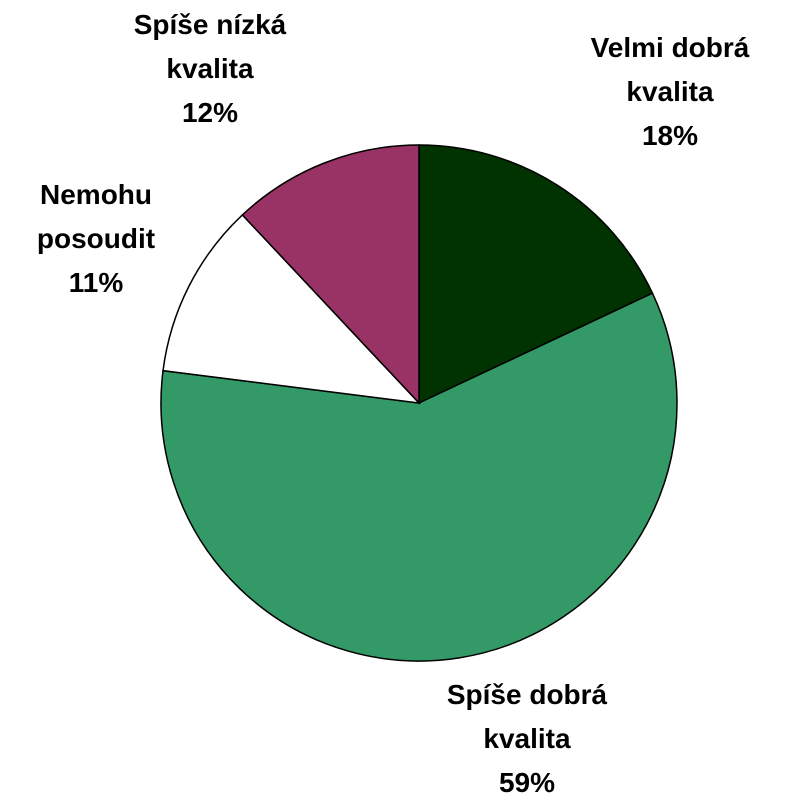 The width and height of the screenshot is (795, 810). What do you see at coordinates (96, 216) in the screenshot?
I see `category-label: Nemohu posoudit` at bounding box center [96, 216].